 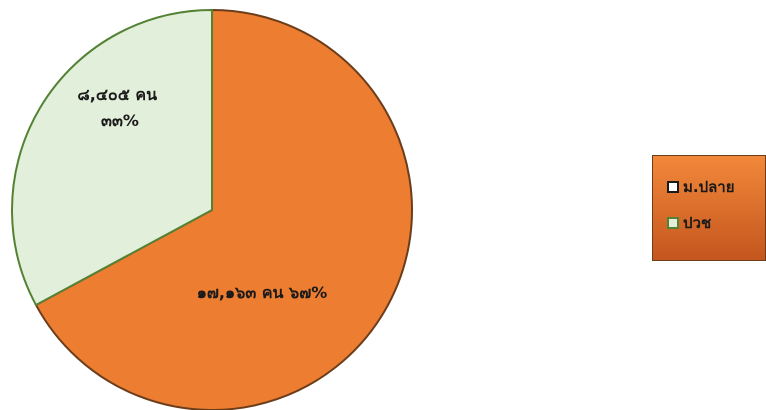 What do you see at coordinates (709, 187) in the screenshot?
I see `legend-label-ม-ปลาย: ม.ปลาย` at bounding box center [709, 187].